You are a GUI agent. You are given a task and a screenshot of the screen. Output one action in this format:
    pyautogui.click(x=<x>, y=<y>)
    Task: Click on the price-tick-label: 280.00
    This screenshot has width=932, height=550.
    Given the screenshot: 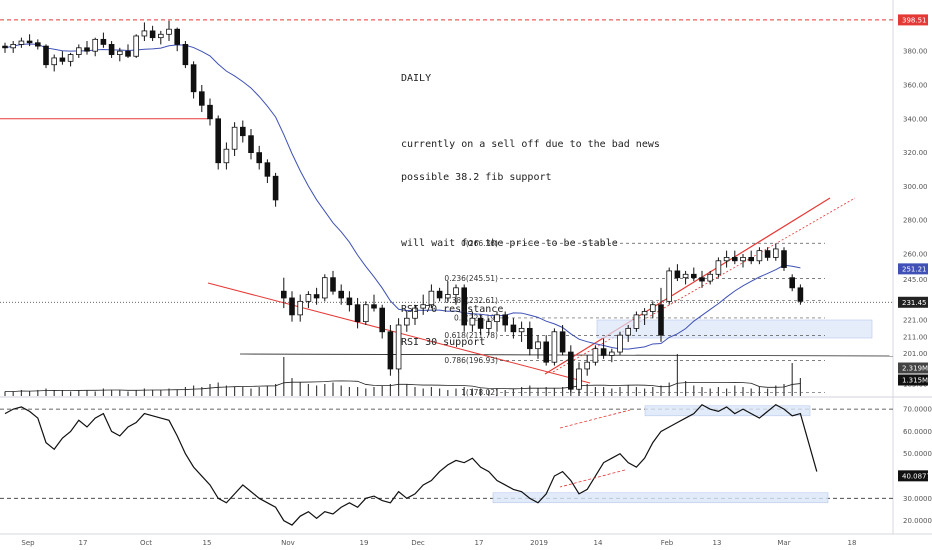 What is the action you would take?
    pyautogui.click(x=915, y=221)
    